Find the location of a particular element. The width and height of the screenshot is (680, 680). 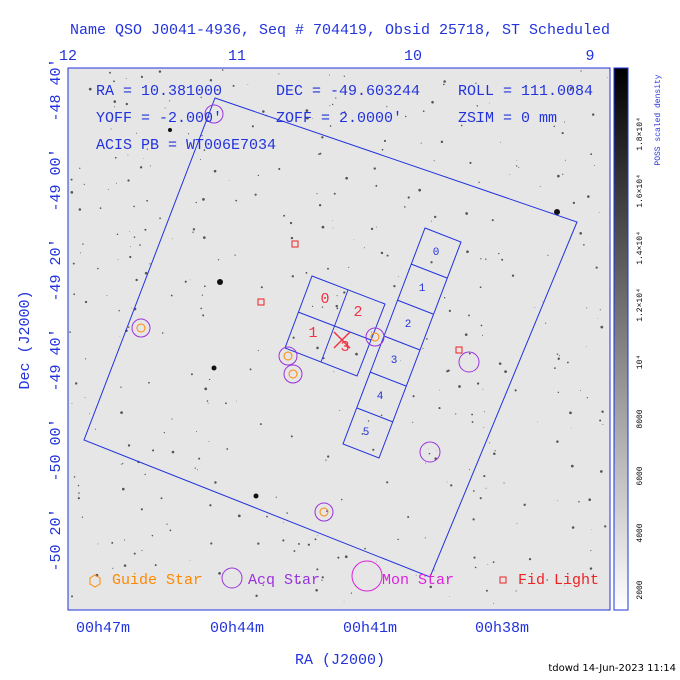

y-tick-label: -50 00' is located at coordinates (56, 449).